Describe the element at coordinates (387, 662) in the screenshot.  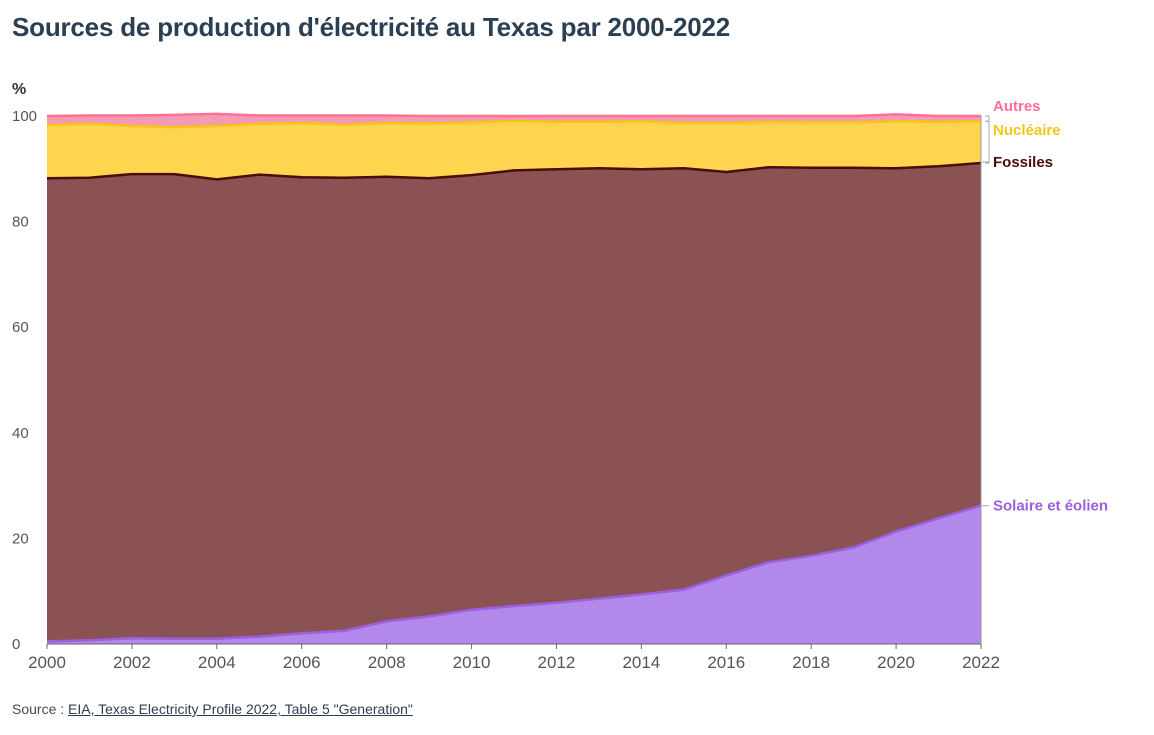
I see `x-tick-label: 2008` at that location.